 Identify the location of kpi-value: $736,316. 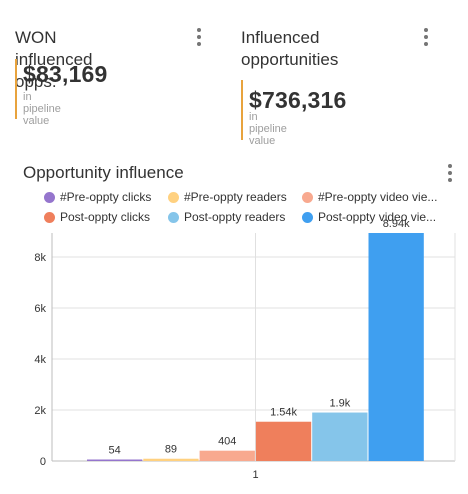
(298, 100).